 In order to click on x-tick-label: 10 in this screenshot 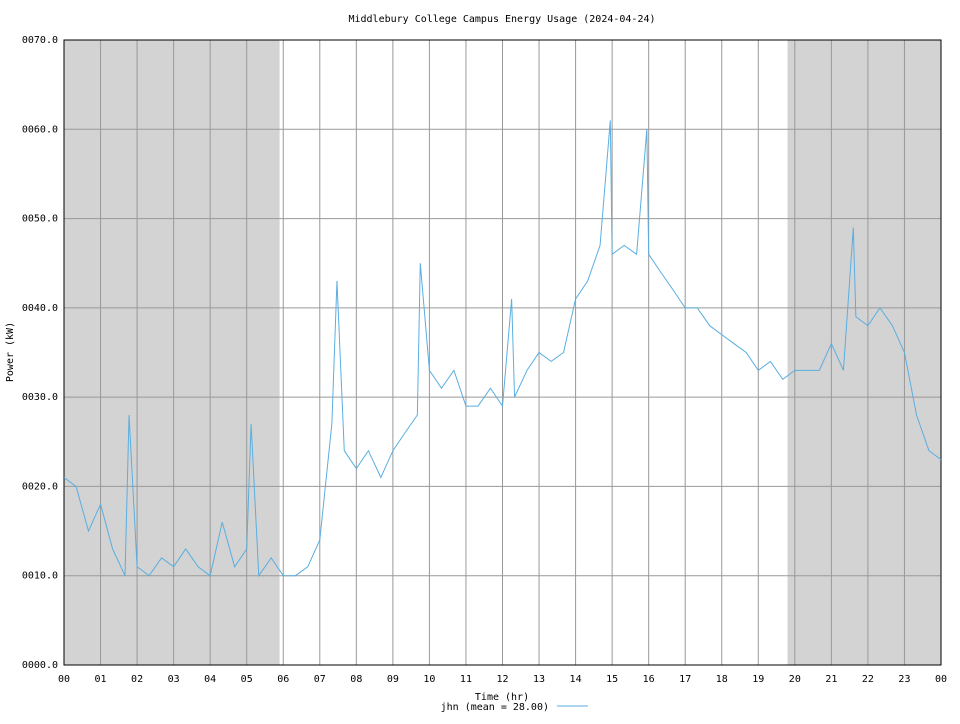, I will do `click(429, 679)`.